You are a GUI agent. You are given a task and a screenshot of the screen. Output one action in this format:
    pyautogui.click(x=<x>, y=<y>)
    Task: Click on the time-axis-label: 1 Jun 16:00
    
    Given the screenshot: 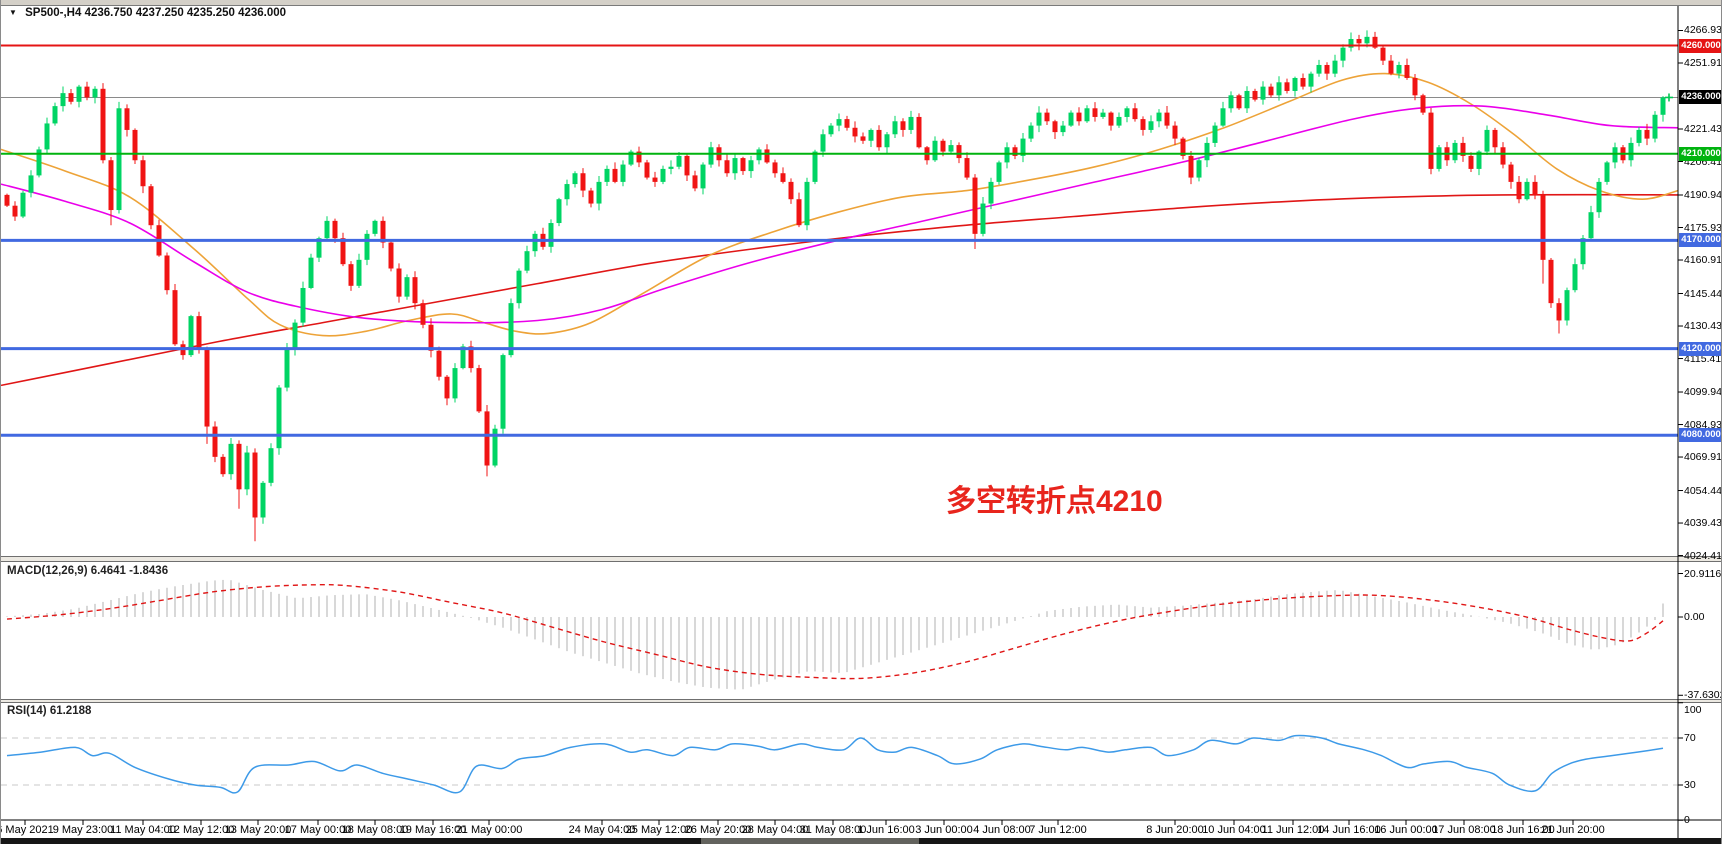 What is the action you would take?
    pyautogui.click(x=886, y=830)
    